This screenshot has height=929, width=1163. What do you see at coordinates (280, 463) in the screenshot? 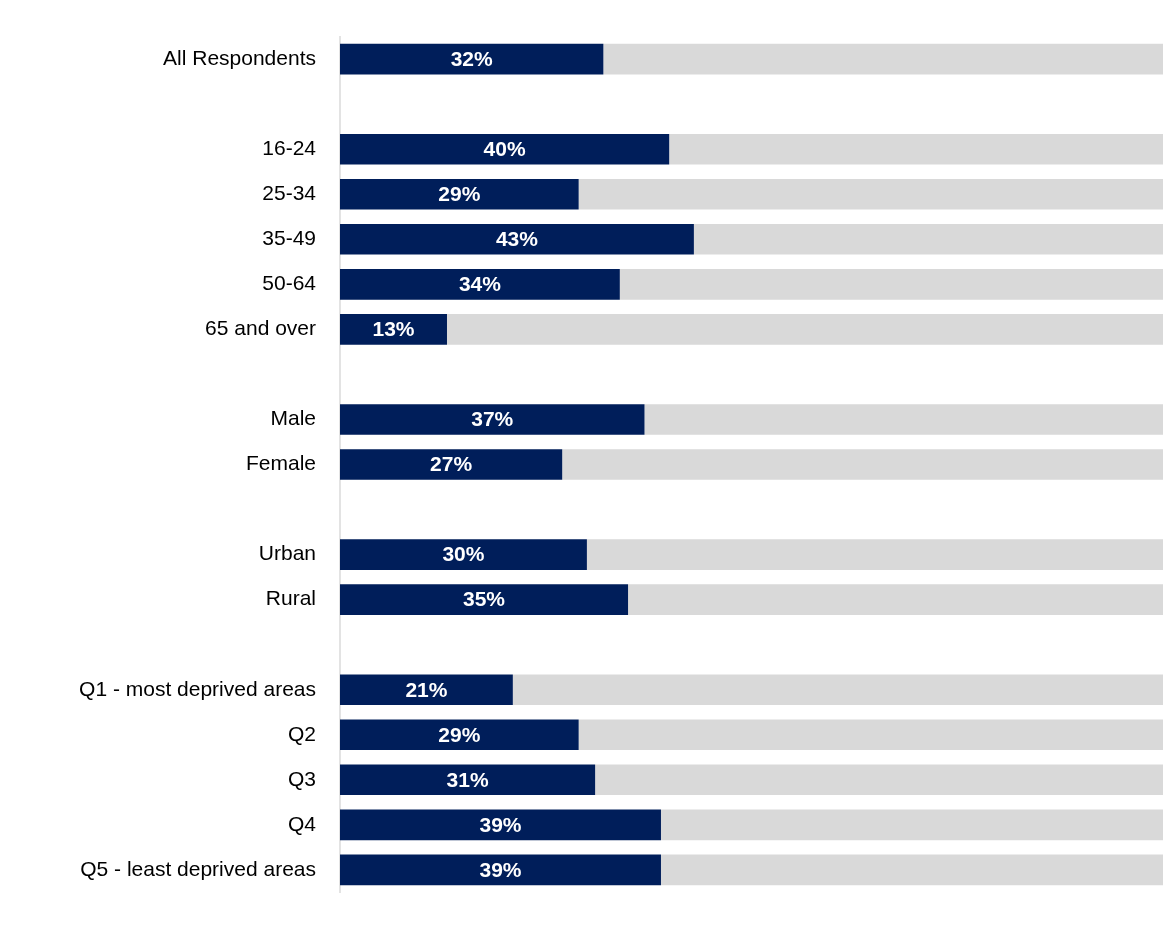
I see `y-tick-label: Female` at bounding box center [280, 463].